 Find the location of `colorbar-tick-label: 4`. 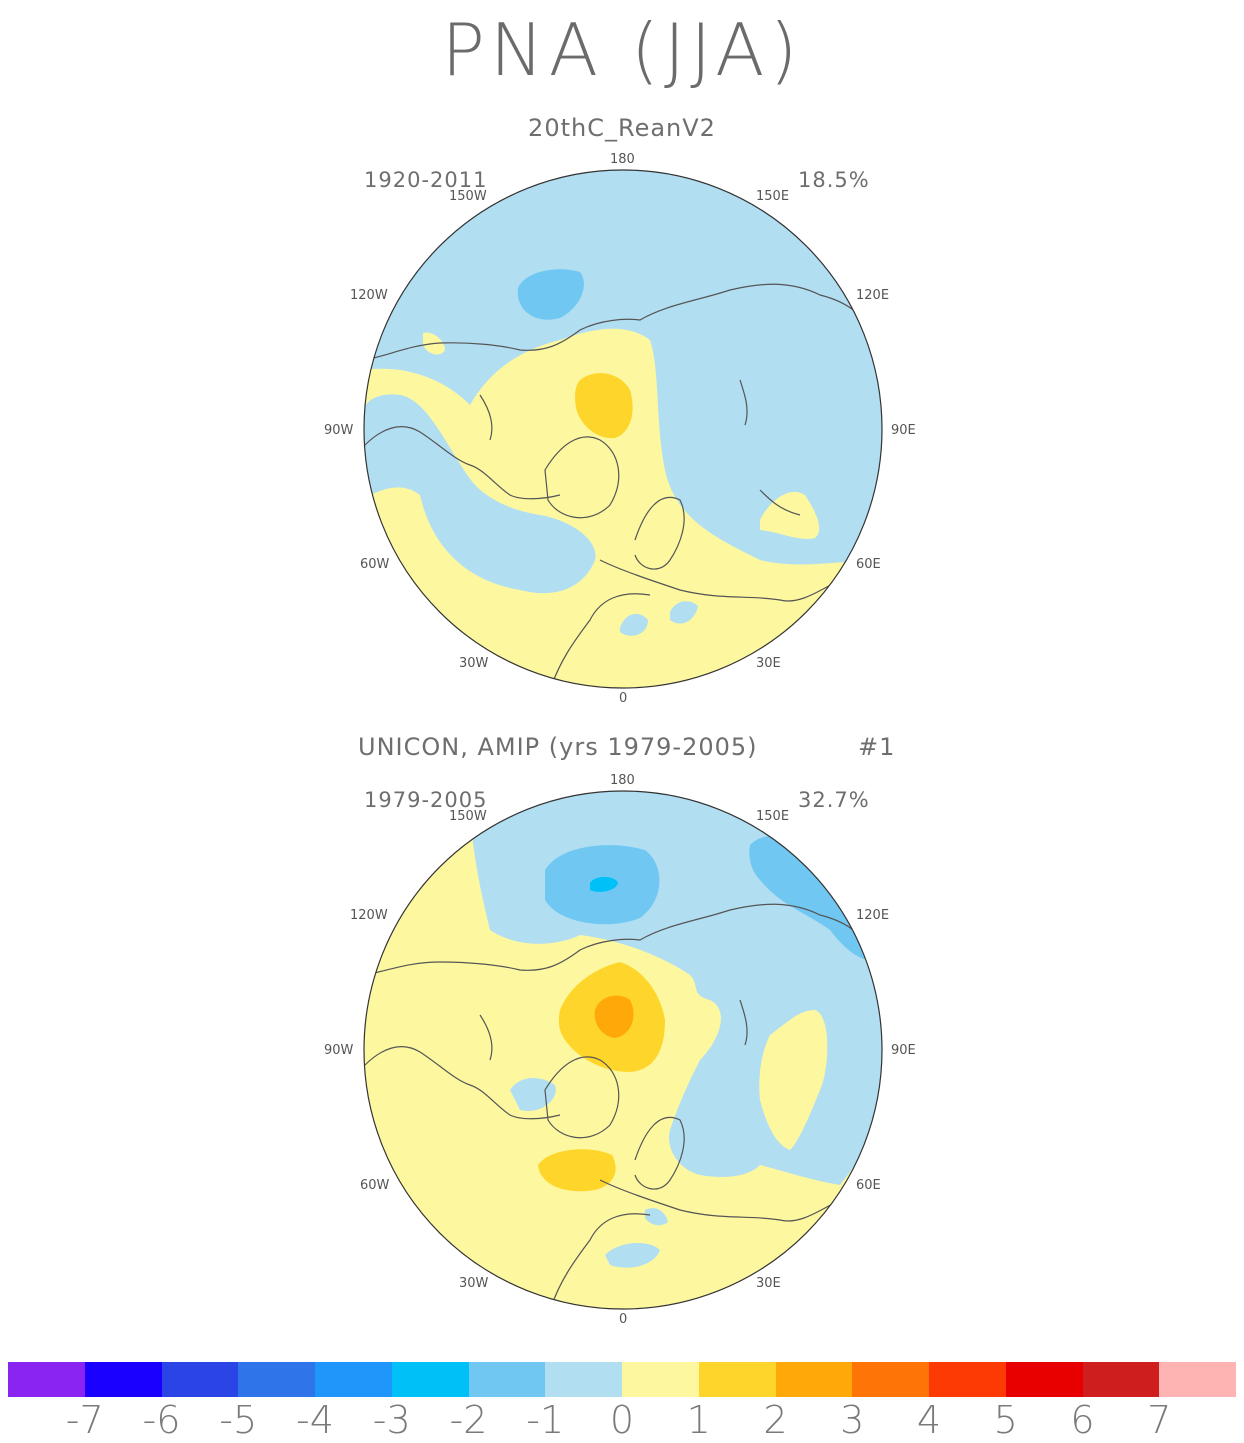

colorbar-tick-label: 4 is located at coordinates (929, 1420).